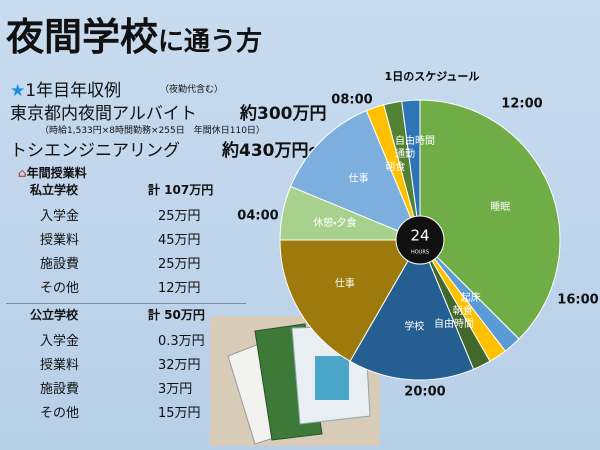 The height and width of the screenshot is (450, 600). I want to click on star-icon: ★, so click(18, 91).